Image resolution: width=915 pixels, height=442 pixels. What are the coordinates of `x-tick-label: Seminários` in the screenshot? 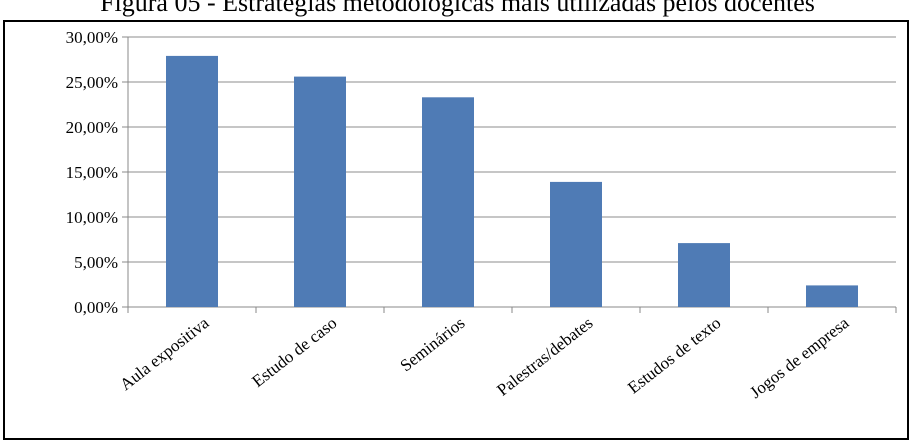 It's located at (432, 344).